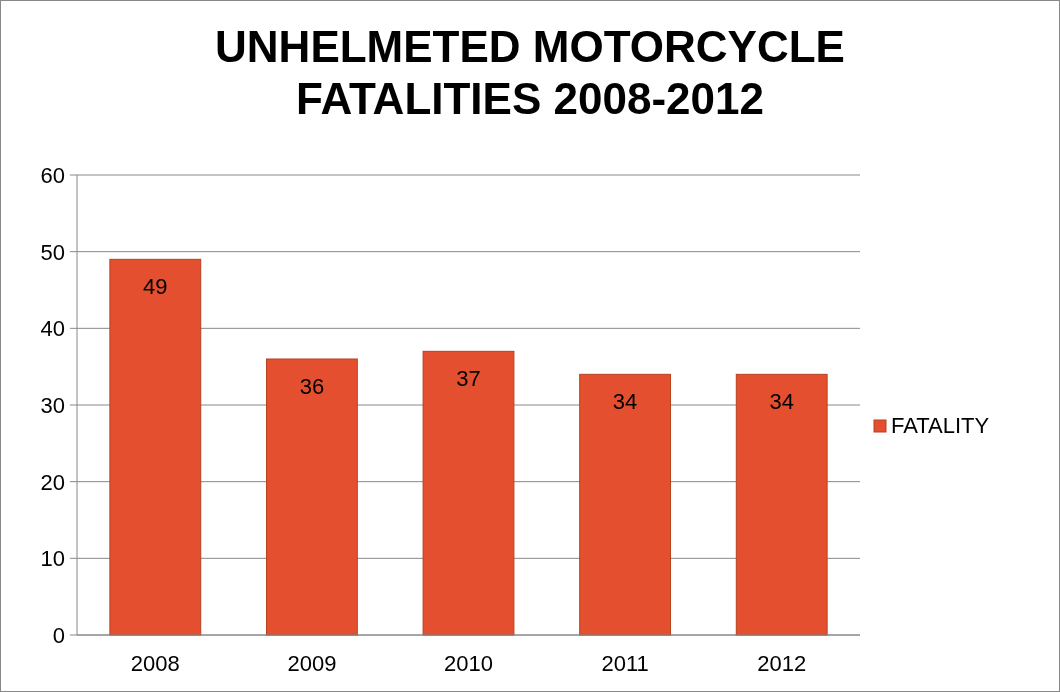  What do you see at coordinates (52, 252) in the screenshot?
I see `y-tick-label: 50` at bounding box center [52, 252].